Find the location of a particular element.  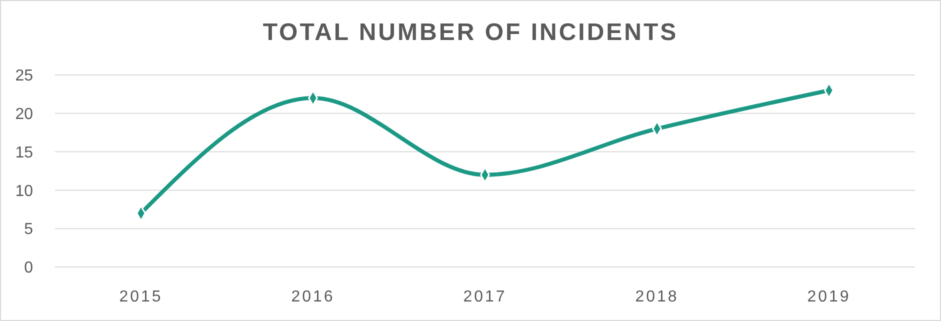

y-tick-label: 5 is located at coordinates (29, 229).